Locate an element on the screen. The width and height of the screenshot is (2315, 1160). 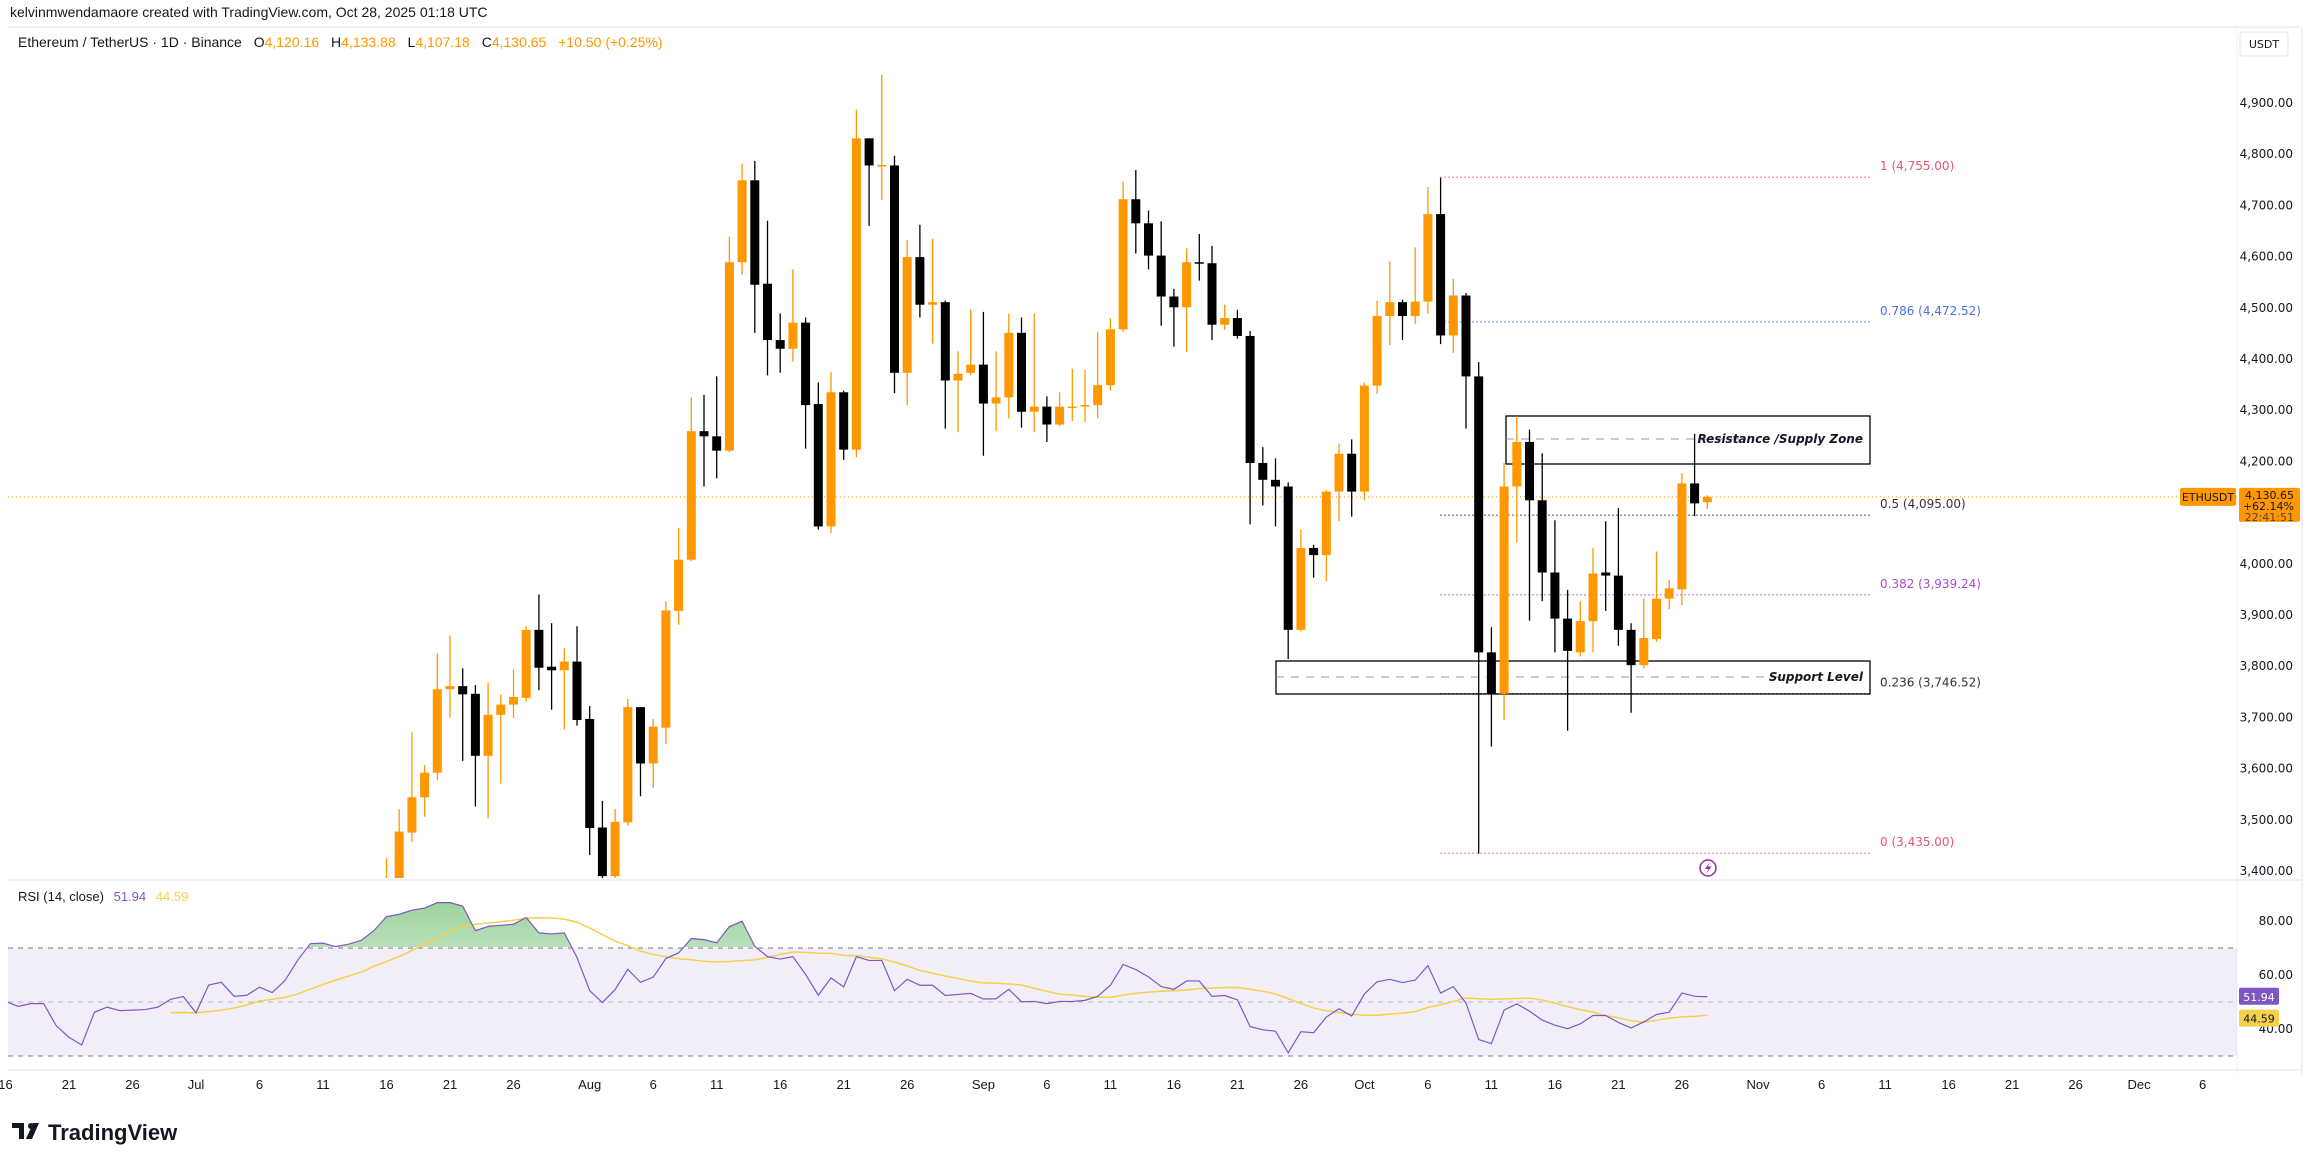
symbol-title: Ethereum / TetherUS · 1D · Binance is located at coordinates (130, 42).